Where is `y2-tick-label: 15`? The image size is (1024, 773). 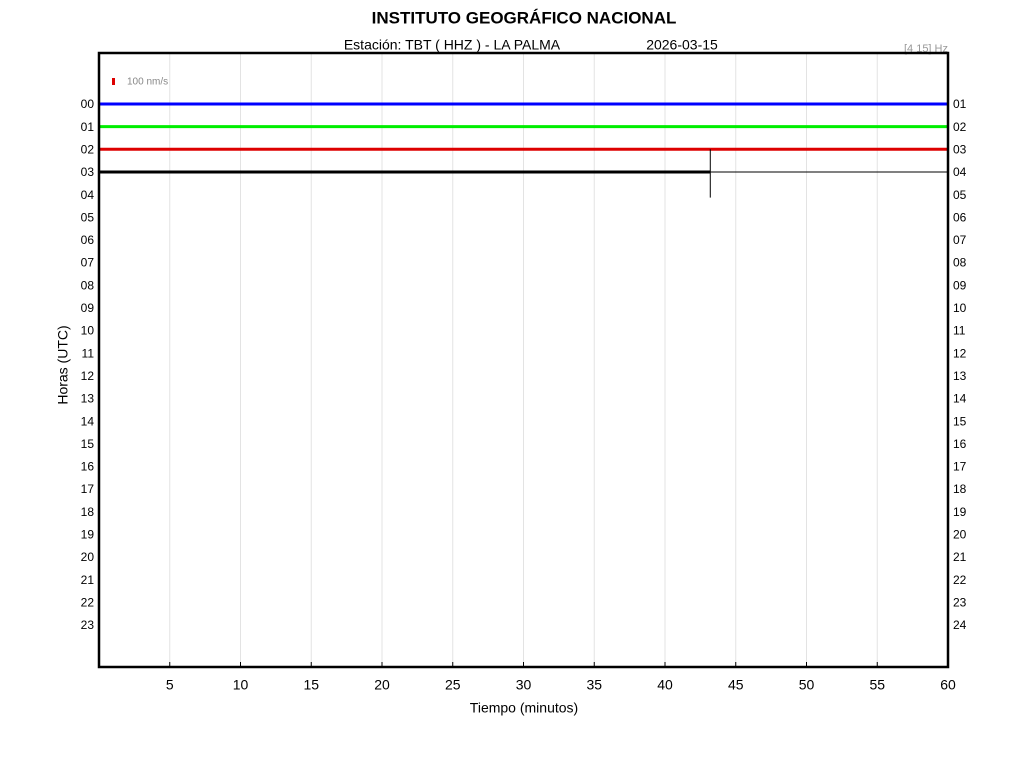 y2-tick-label: 15 is located at coordinates (960, 421).